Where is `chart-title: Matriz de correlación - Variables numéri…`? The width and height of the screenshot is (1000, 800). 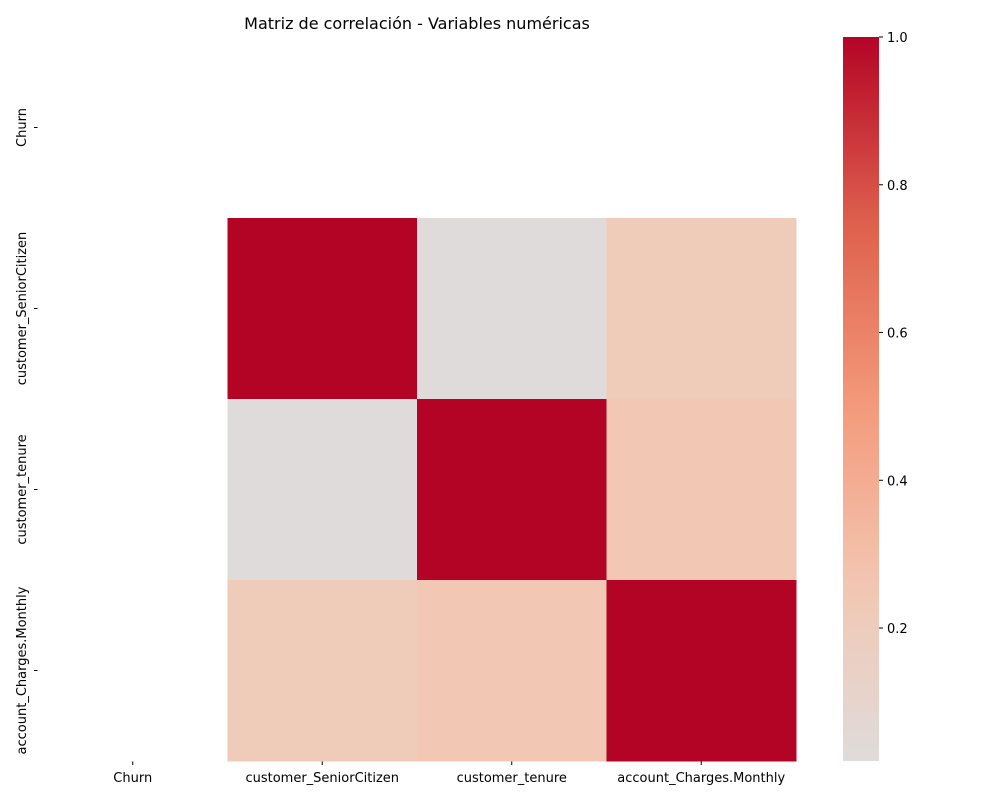 chart-title: Matriz de correlación - Variables numéri… is located at coordinates (417, 23).